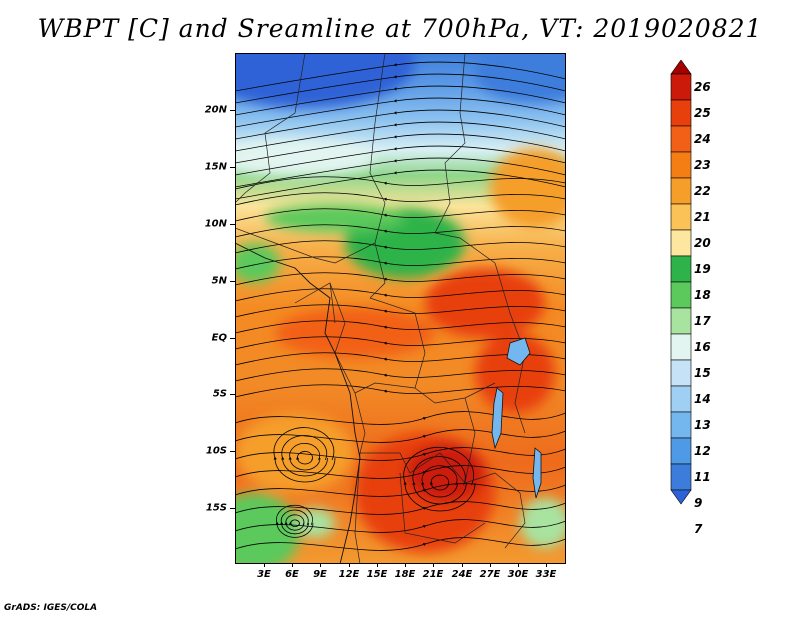 The height and width of the screenshot is (618, 800). What do you see at coordinates (215, 167) in the screenshot?
I see `lat-label-15n: 15N` at bounding box center [215, 167].